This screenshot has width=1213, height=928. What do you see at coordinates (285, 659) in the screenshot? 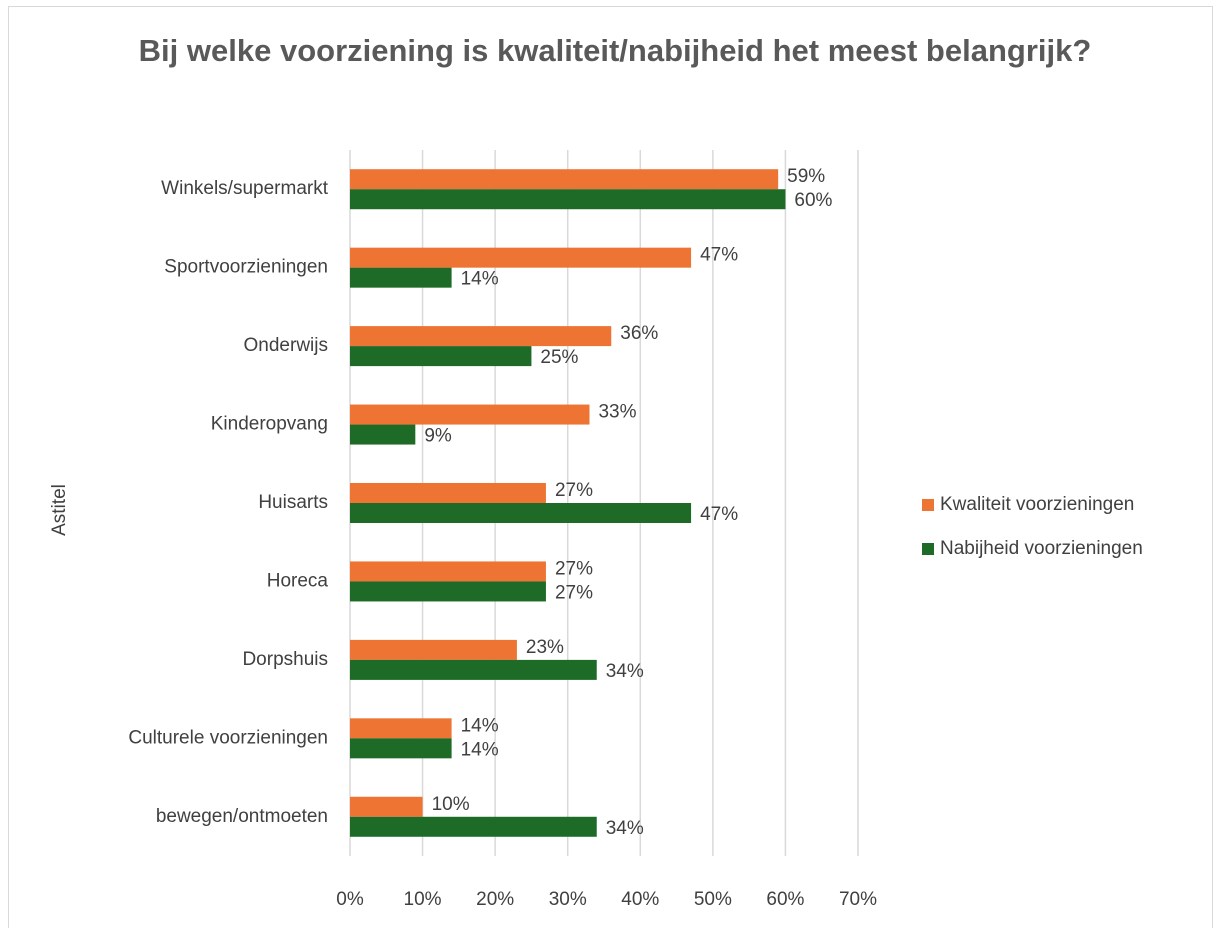
I see `y-tick-label: Dorpshuis` at bounding box center [285, 659].